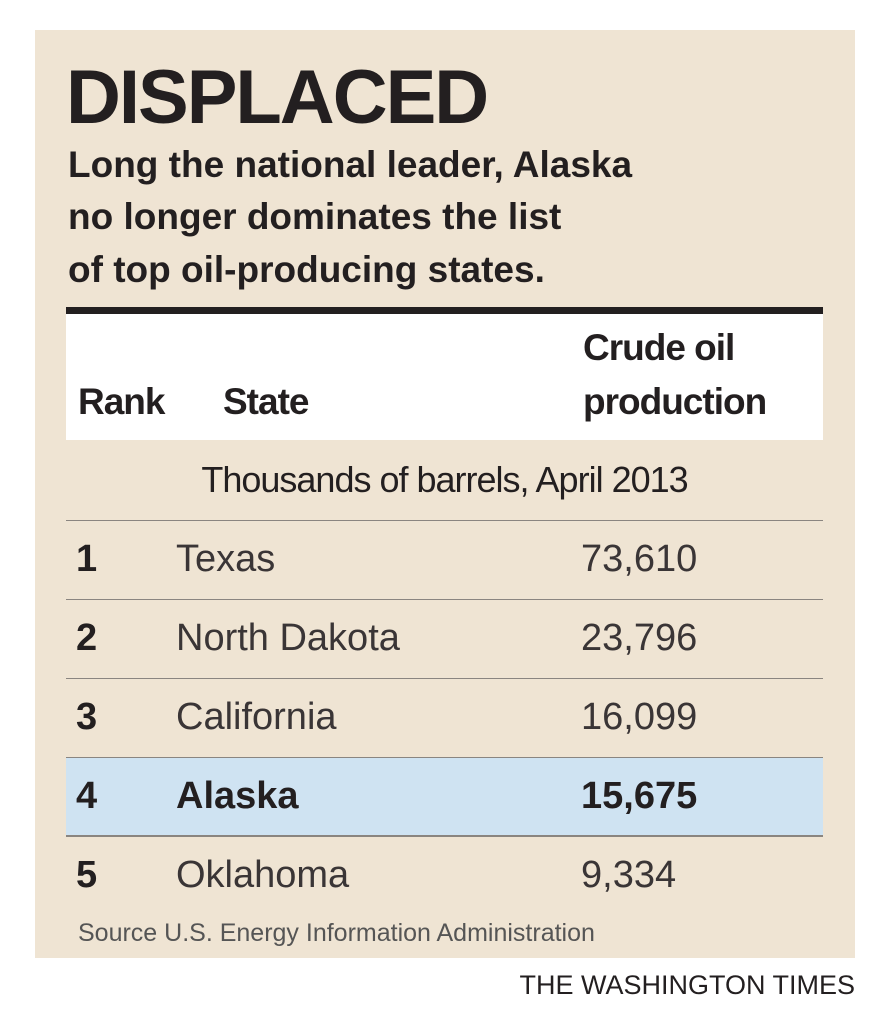 This screenshot has width=878, height=1026. I want to click on table-row: 5 Oklahoma 9,334, so click(444, 875).